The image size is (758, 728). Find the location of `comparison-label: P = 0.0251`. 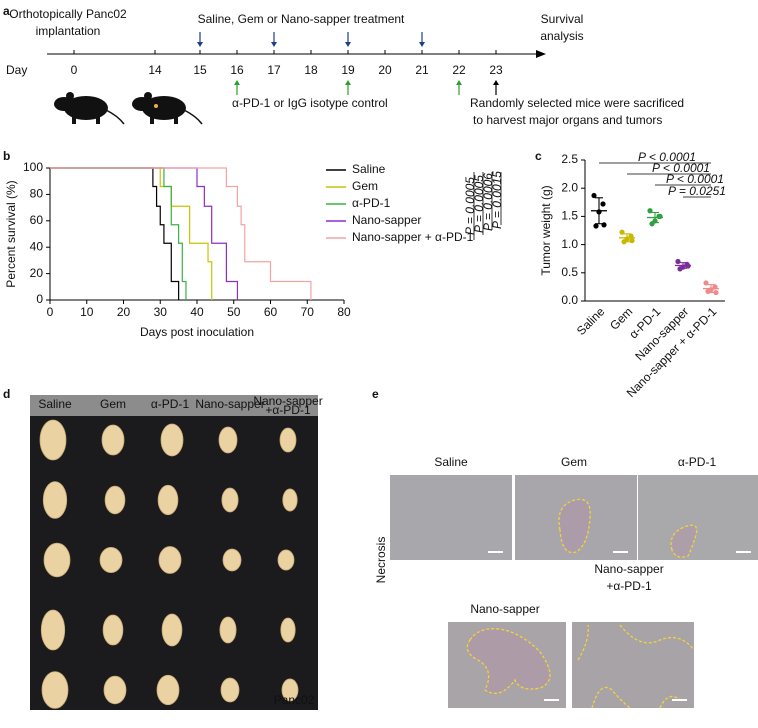

comparison-label: P = 0.0251 is located at coordinates (697, 191).